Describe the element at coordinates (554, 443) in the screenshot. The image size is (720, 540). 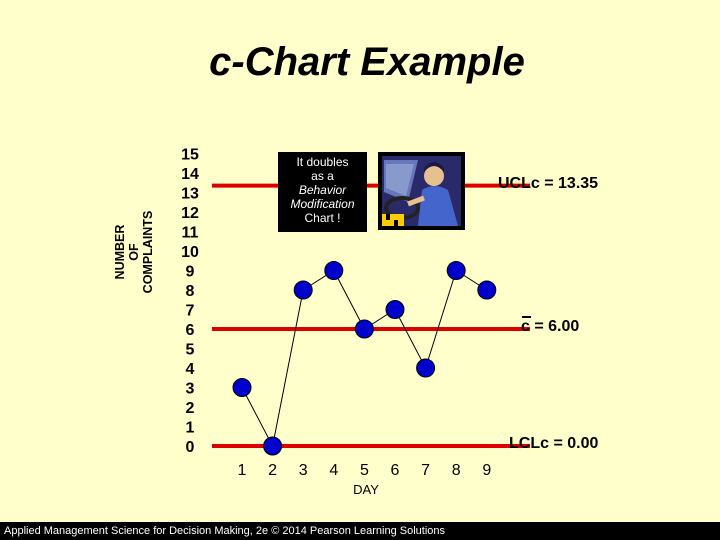
I see `control-line-label: LCLc = 0.00` at that location.